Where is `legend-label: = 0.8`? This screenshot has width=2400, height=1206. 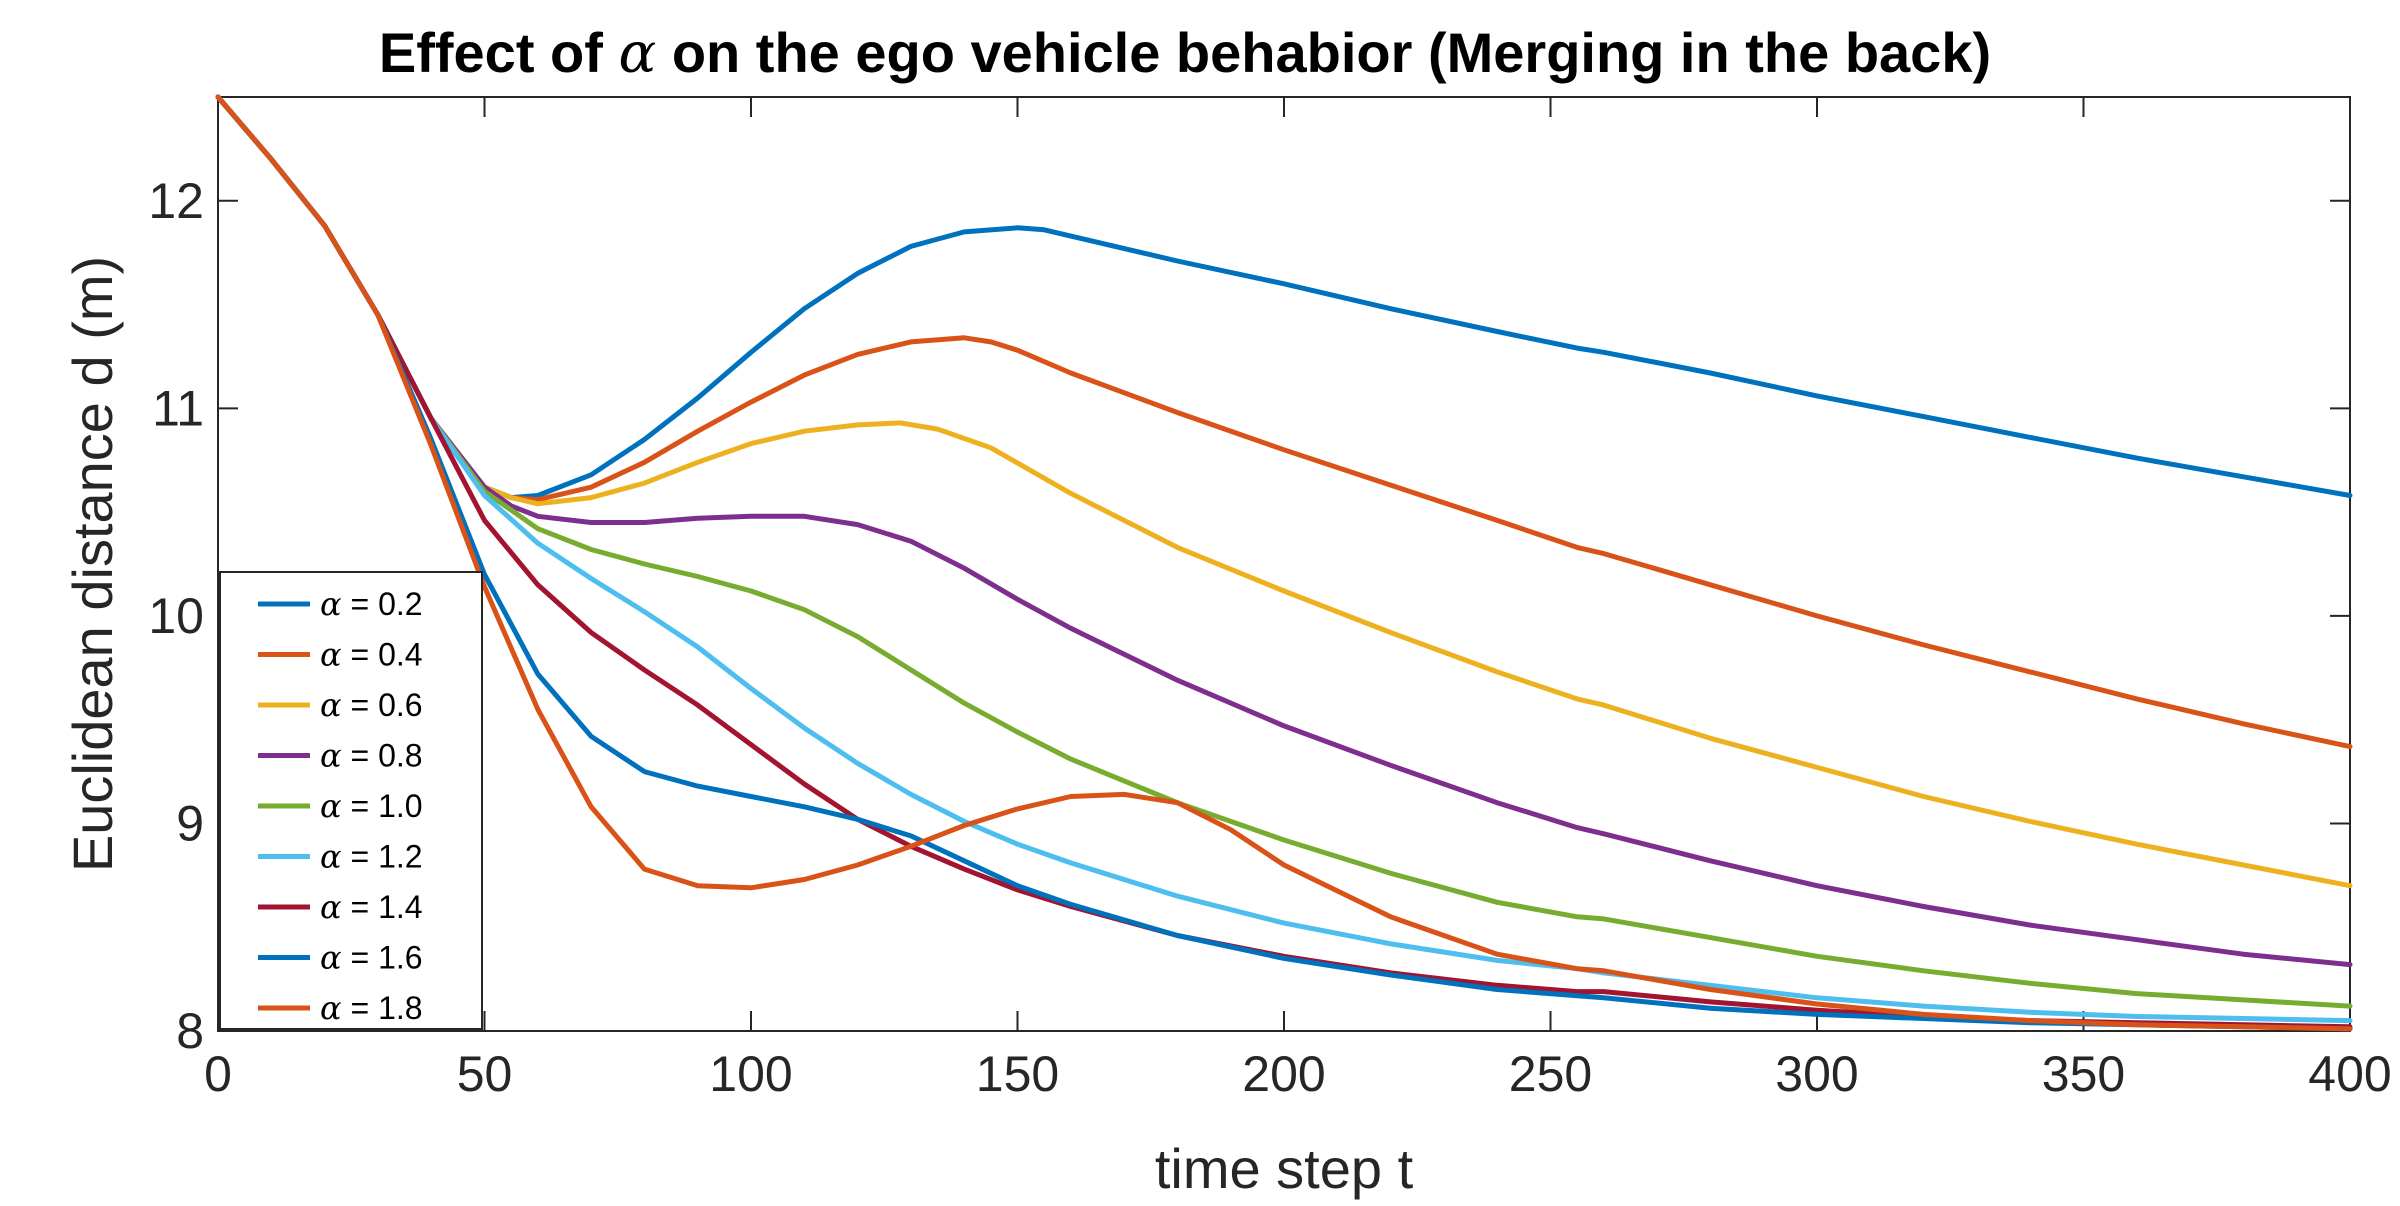
legend-label: = 0.8 is located at coordinates (382, 756).